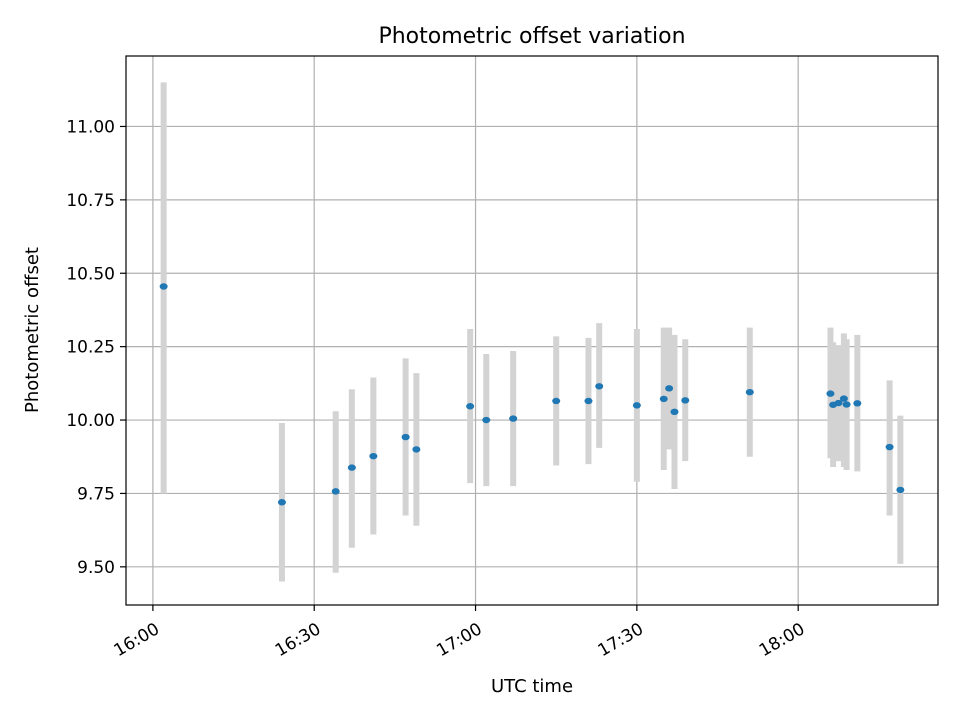 The image size is (960, 720). I want to click on chart-title: Photometric offset variation, so click(531, 36).